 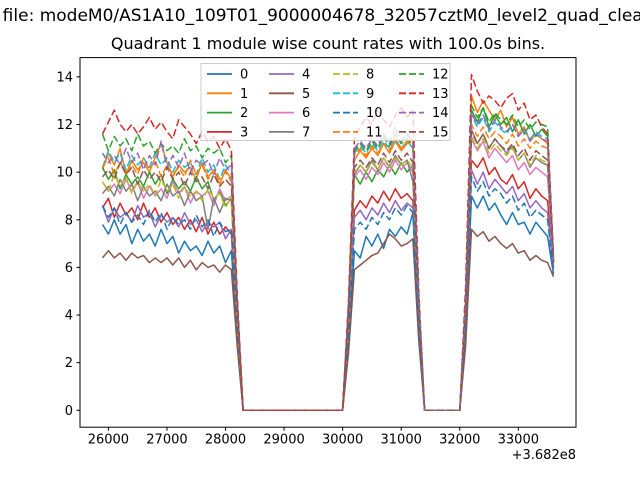 I want to click on x-tick-label: 29000, so click(x=283, y=440).